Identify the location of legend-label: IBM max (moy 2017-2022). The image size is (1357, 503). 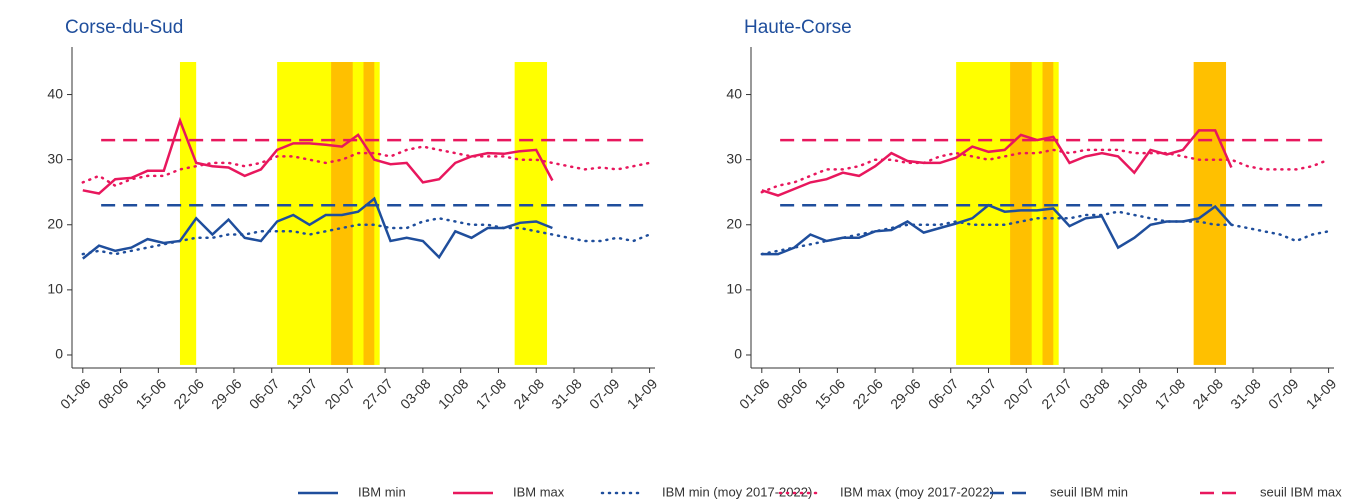
(917, 491).